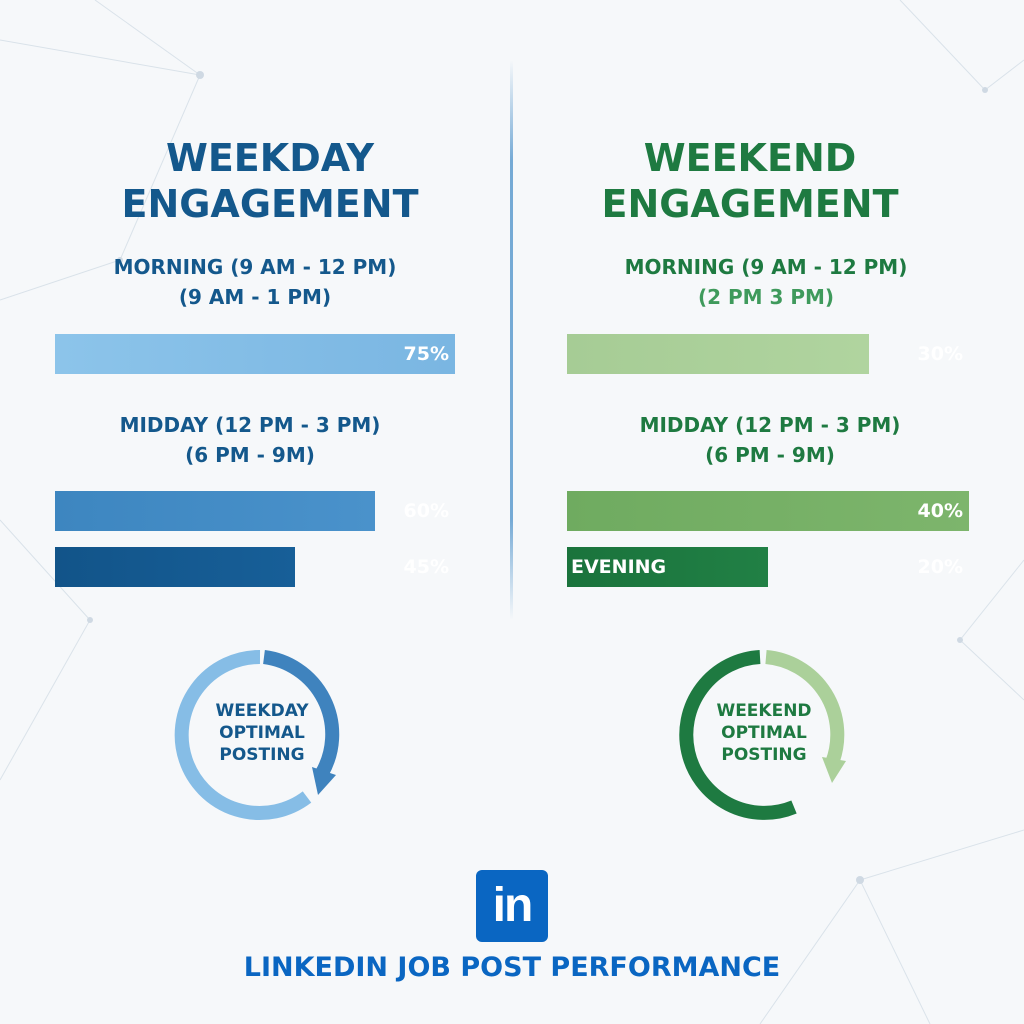 Image resolution: width=1024 pixels, height=1024 pixels. I want to click on weekend-slot-label-midday-line-2: (6 PM - 9M), so click(770, 455).